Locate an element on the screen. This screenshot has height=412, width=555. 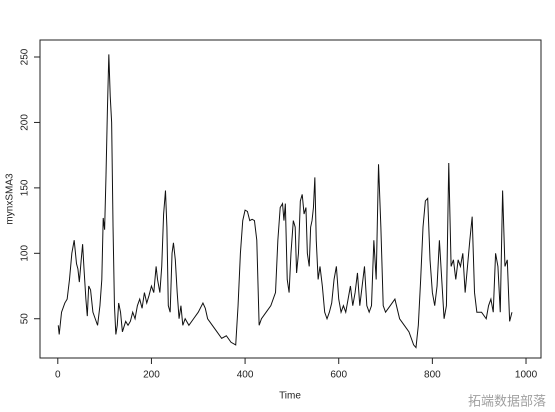
y-tick-label: 250 is located at coordinates (25, 56).